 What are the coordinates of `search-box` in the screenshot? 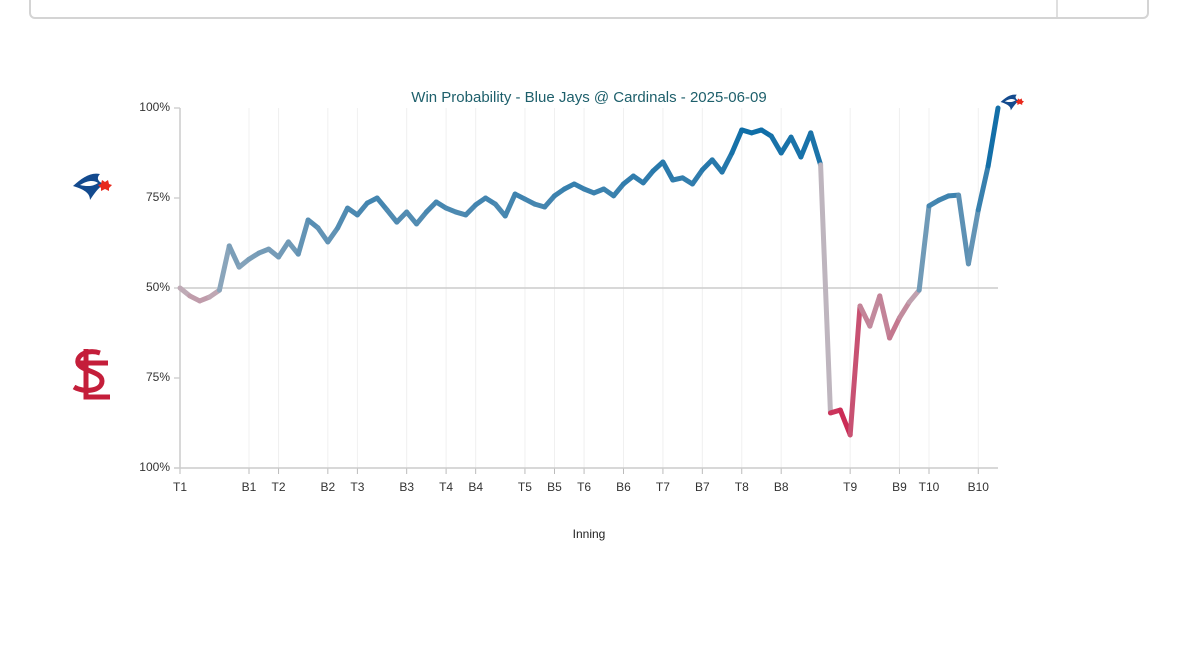 It's located at (589, 9).